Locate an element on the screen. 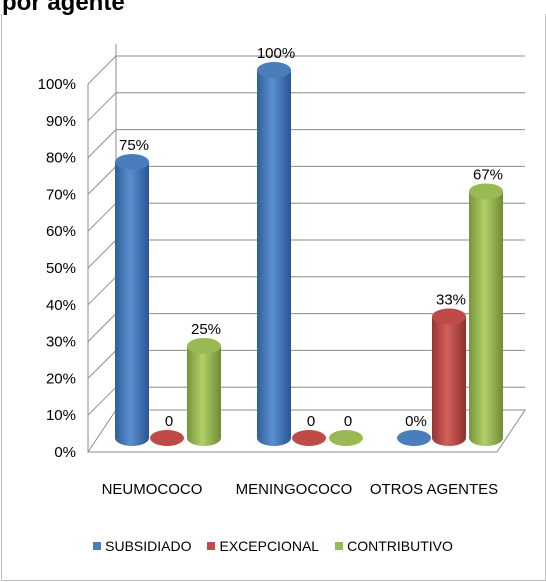 Image resolution: width=546 pixels, height=582 pixels. legend-item-subsidiado: SUBSIDIADO is located at coordinates (142, 546).